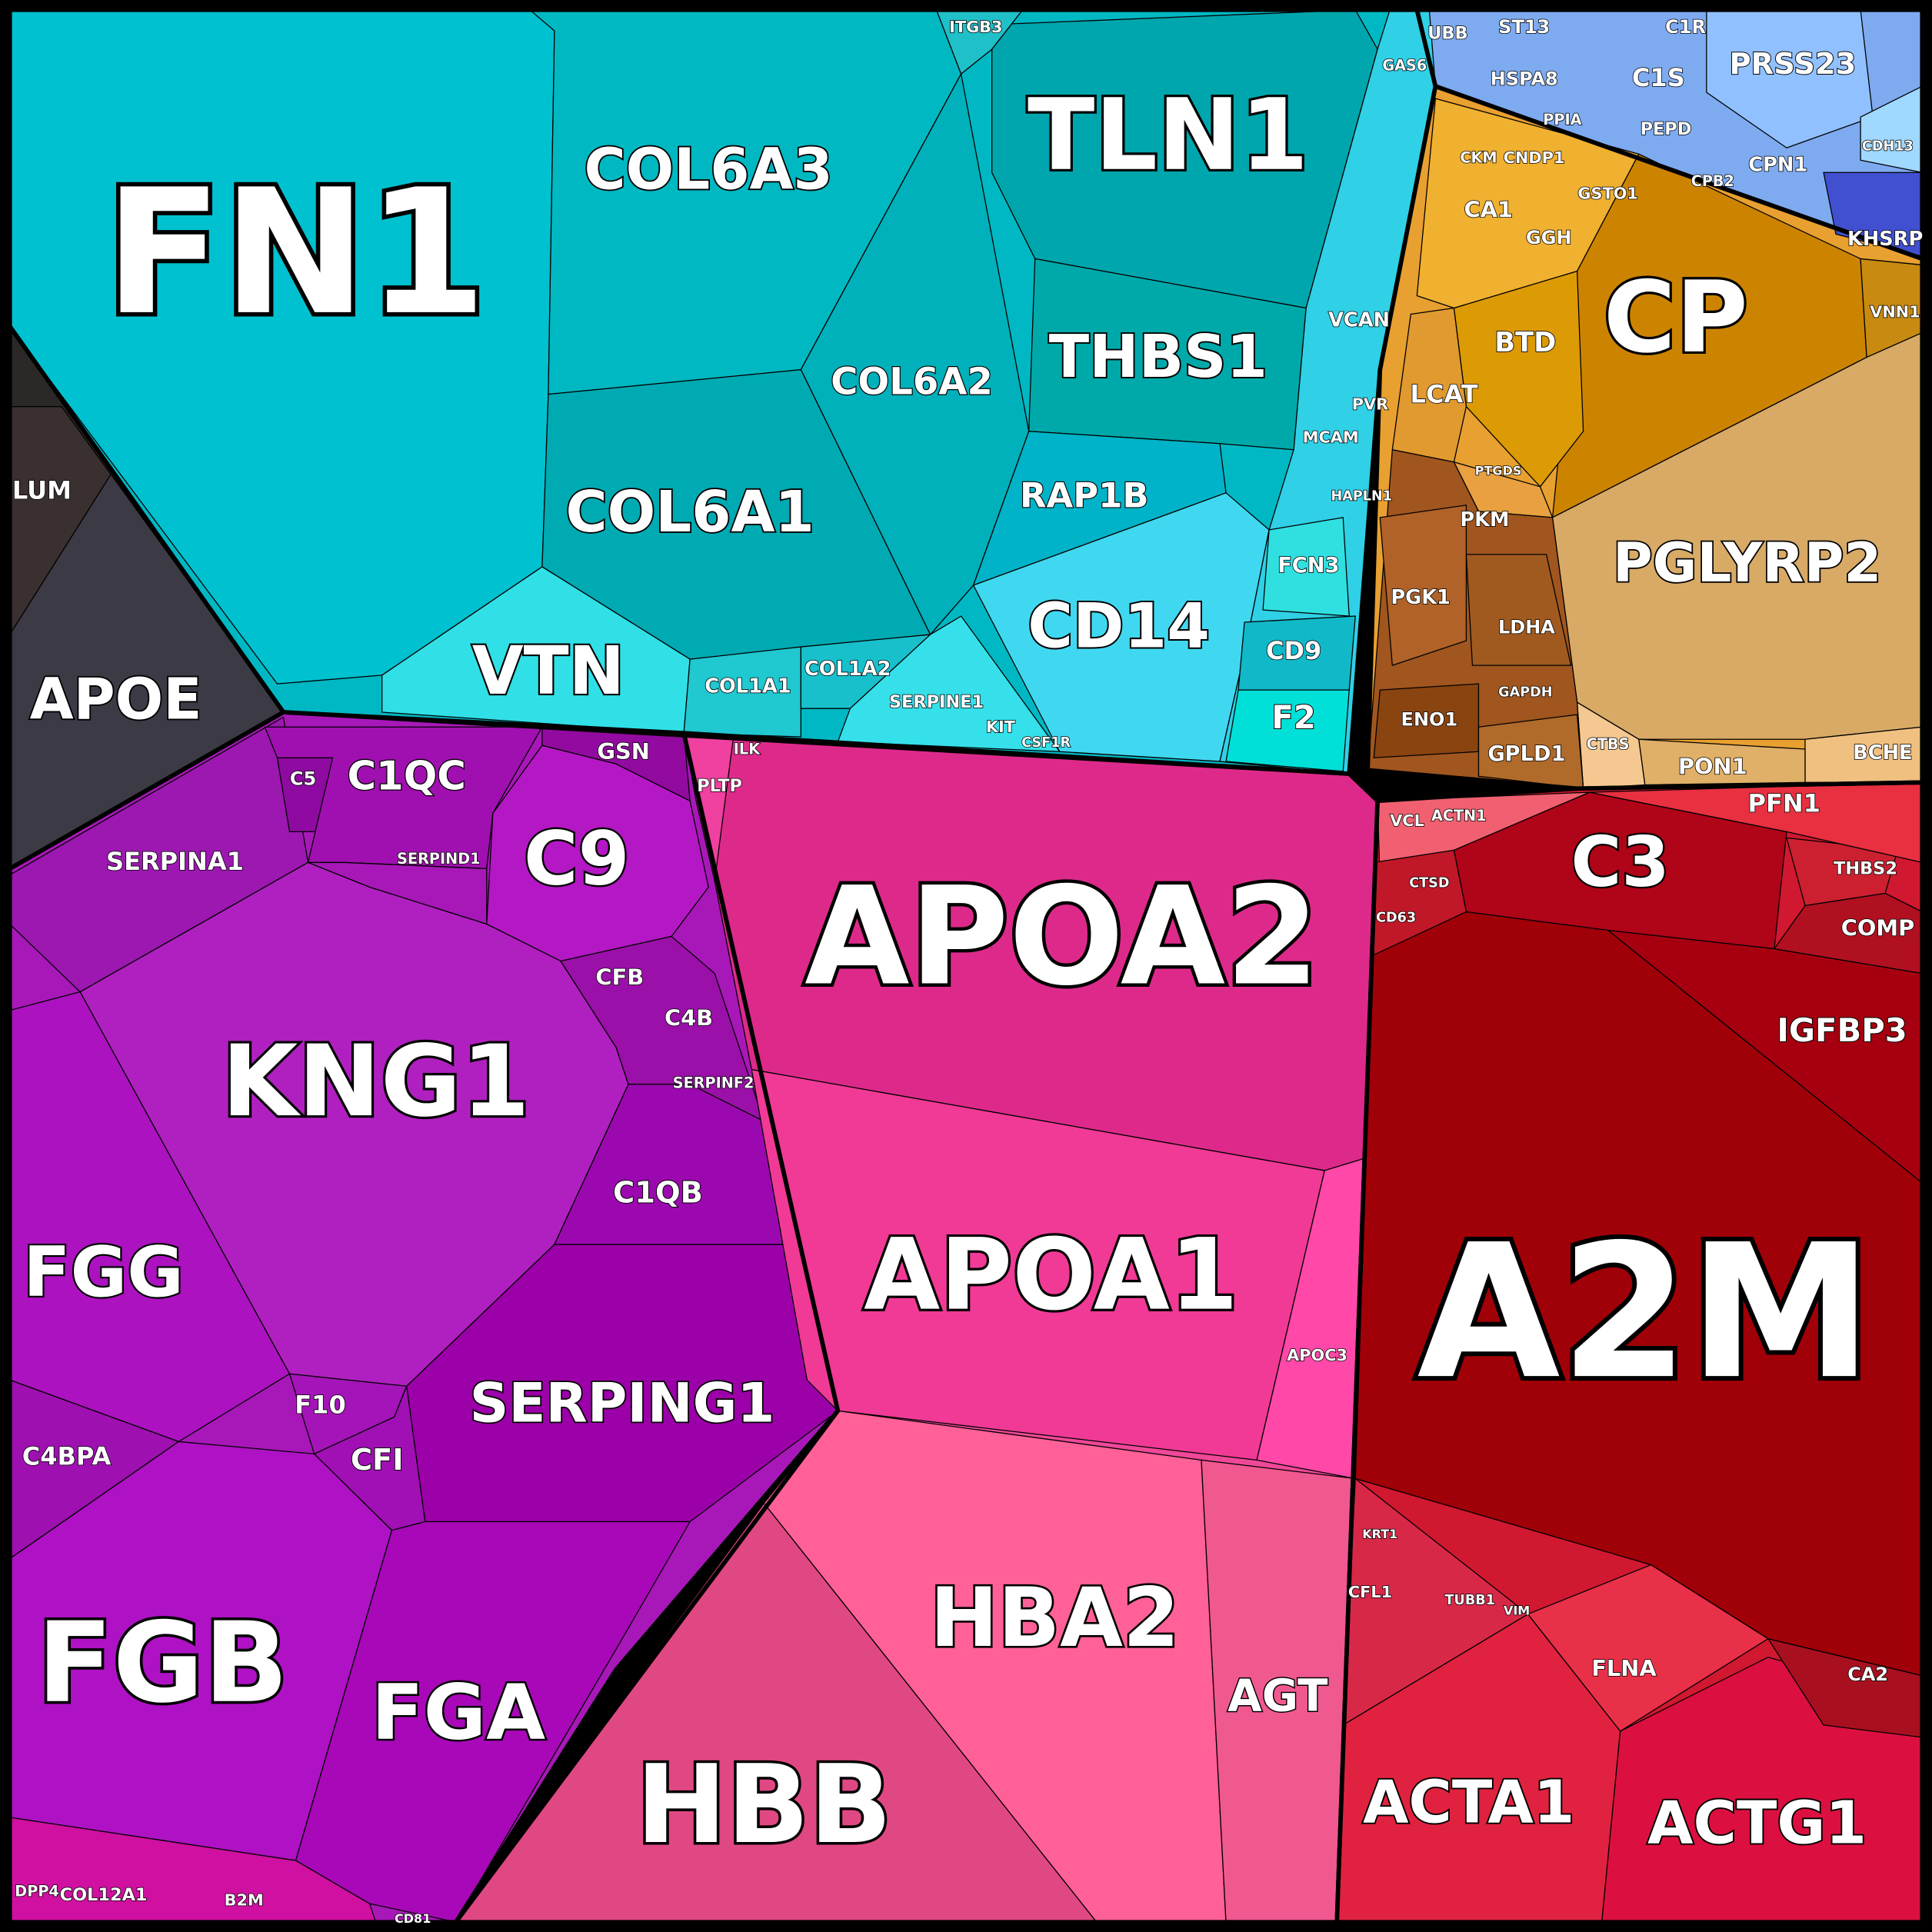 The image size is (1932, 1932). What do you see at coordinates (377, 1460) in the screenshot?
I see `cell-label: CFI` at bounding box center [377, 1460].